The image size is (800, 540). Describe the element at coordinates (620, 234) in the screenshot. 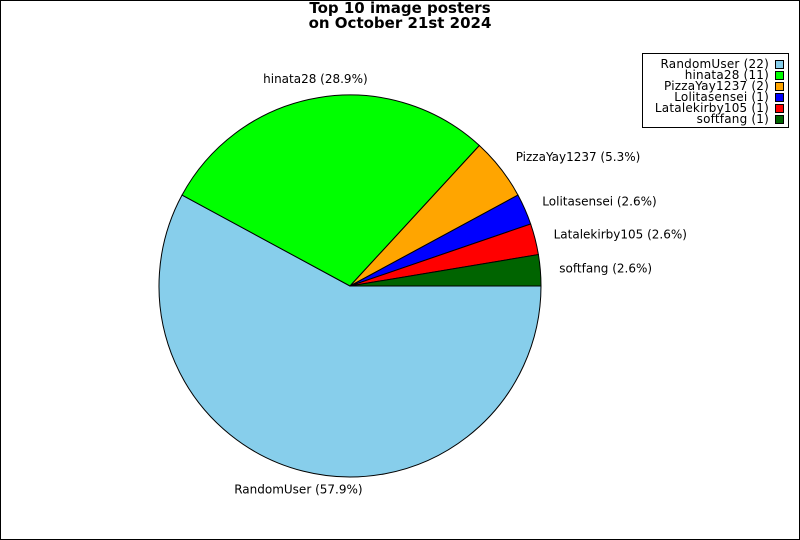

I see `slice-label-latalekirby105: Latalekirby105 (2.6%)` at that location.